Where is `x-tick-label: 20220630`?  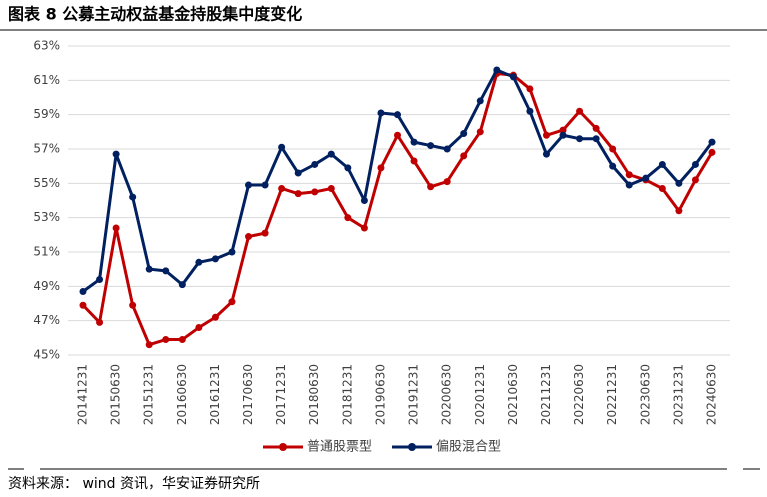 x-tick-label: 20220630 is located at coordinates (579, 394).